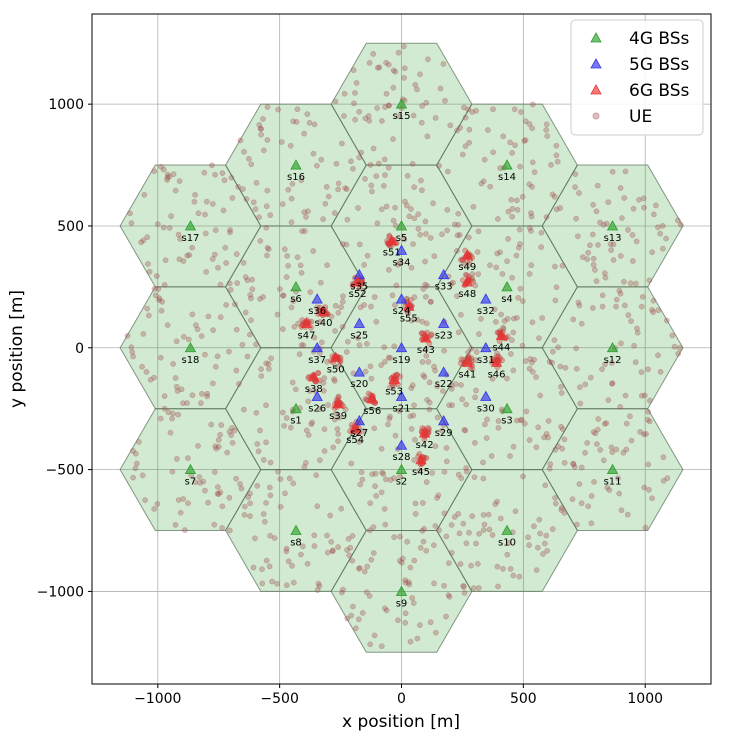  I want to click on bs-marker-g4, so click(507, 529).